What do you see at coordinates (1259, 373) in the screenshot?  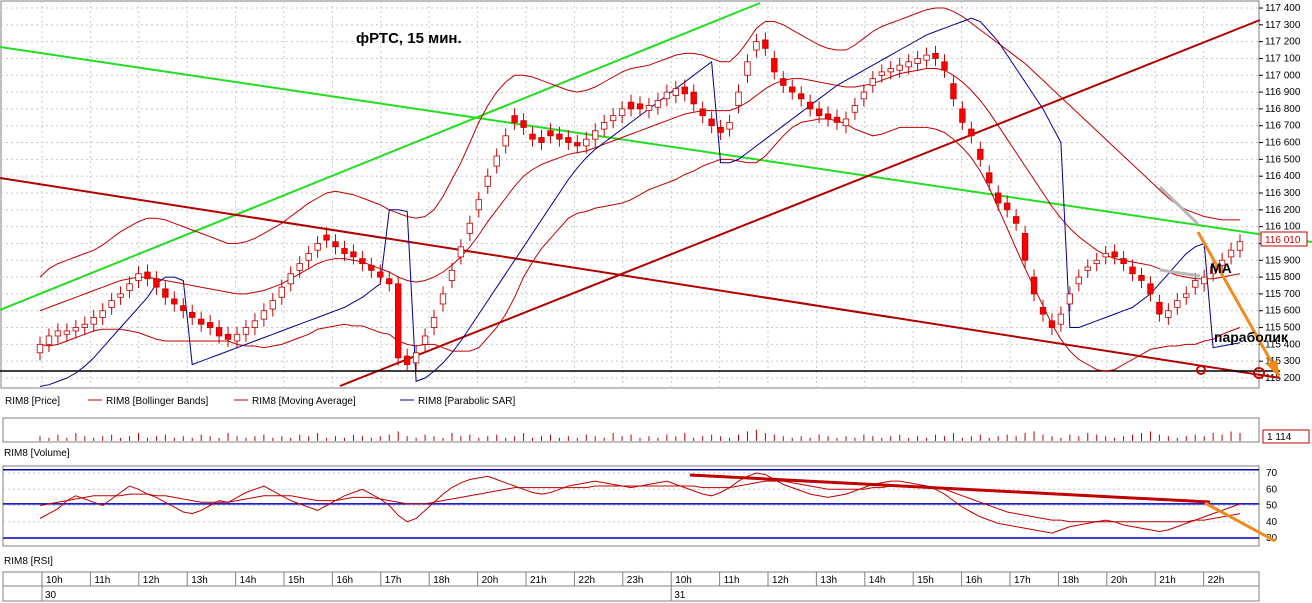 I see `target-circle` at bounding box center [1259, 373].